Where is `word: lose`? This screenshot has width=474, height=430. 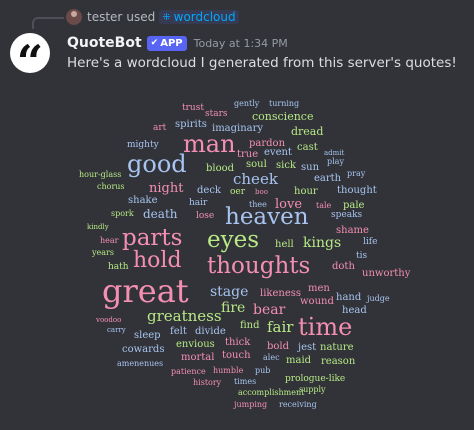 word: lose is located at coordinates (205, 216).